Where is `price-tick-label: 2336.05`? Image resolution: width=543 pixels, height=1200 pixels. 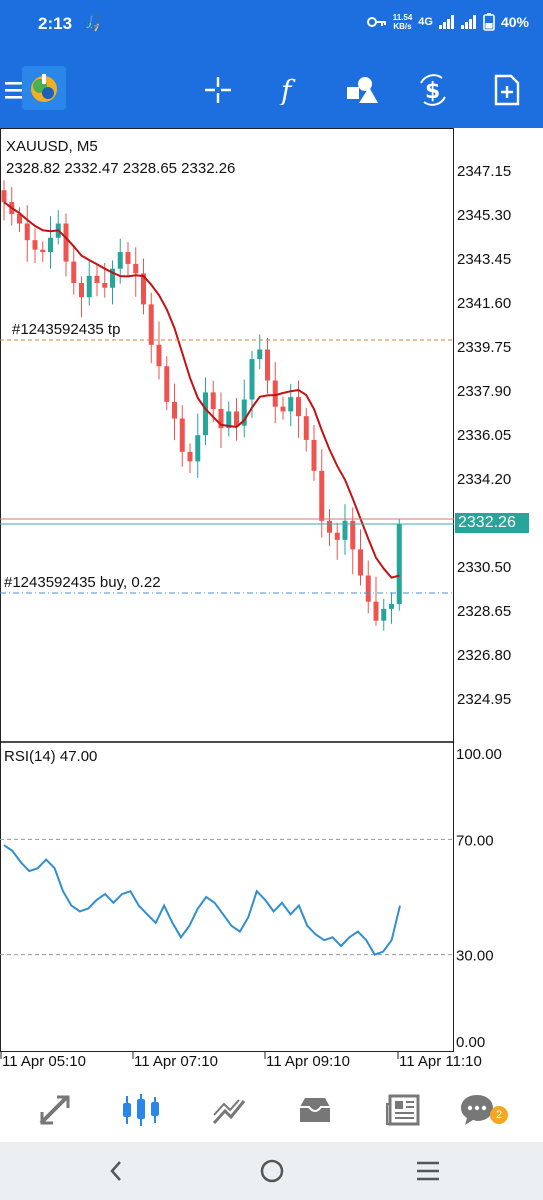
price-tick-label: 2336.05 is located at coordinates (484, 435).